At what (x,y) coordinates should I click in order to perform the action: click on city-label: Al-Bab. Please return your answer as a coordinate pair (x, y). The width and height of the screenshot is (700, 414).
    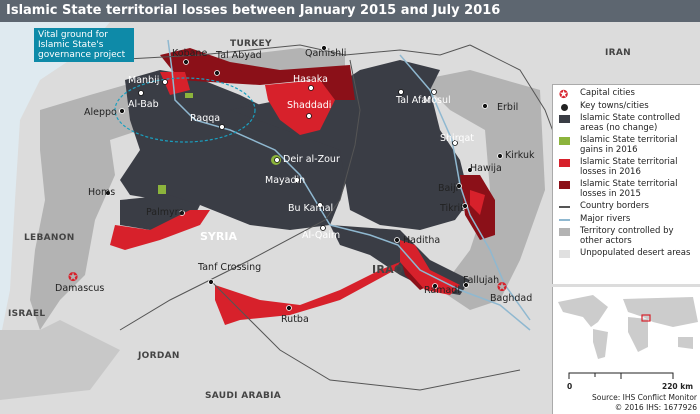
    Looking at the image, I should click on (143, 104).